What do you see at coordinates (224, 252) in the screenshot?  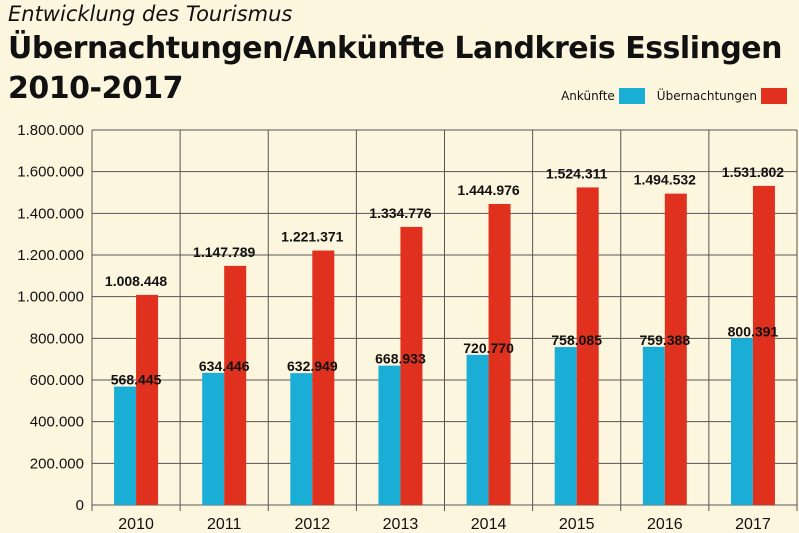 I see `data-label-uebernachtungen: 1.147.789` at bounding box center [224, 252].